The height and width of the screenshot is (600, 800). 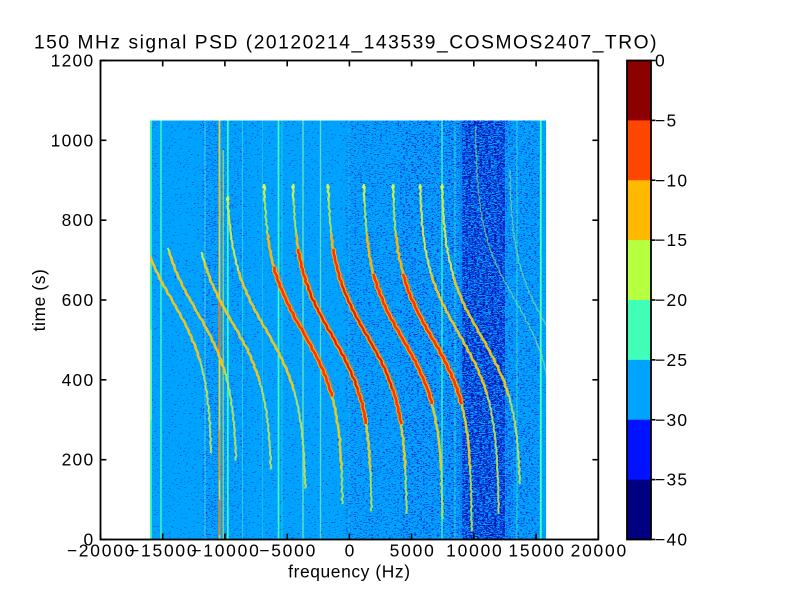 What do you see at coordinates (666, 120) in the screenshot?
I see `svg-text: −5` at bounding box center [666, 120].